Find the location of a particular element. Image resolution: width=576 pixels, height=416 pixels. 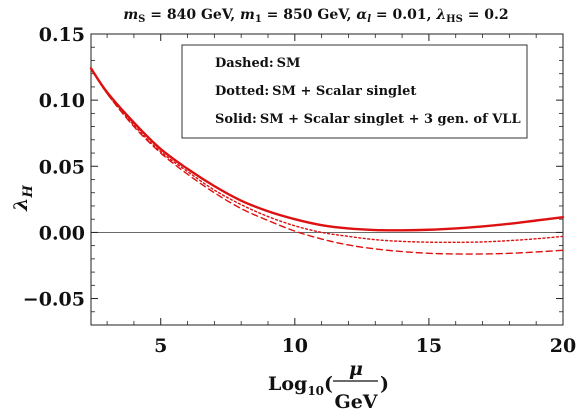

y-axis-label: λH is located at coordinates (23, 197).